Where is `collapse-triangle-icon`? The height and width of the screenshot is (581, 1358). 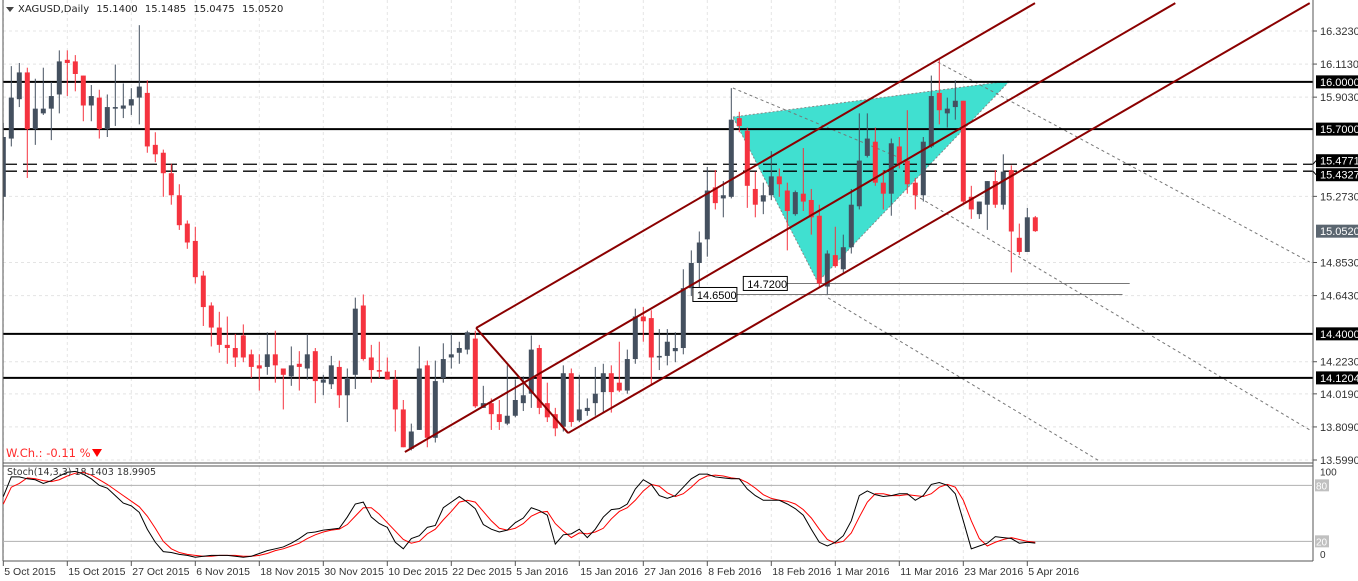
collapse-triangle-icon is located at coordinates (10, 9).